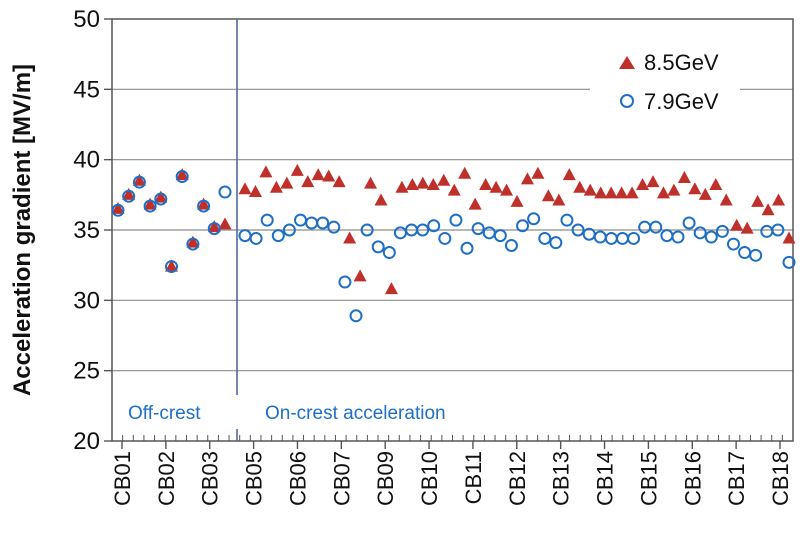 The image size is (801, 540). What do you see at coordinates (86, 300) in the screenshot?
I see `y-tick-label: 30` at bounding box center [86, 300].